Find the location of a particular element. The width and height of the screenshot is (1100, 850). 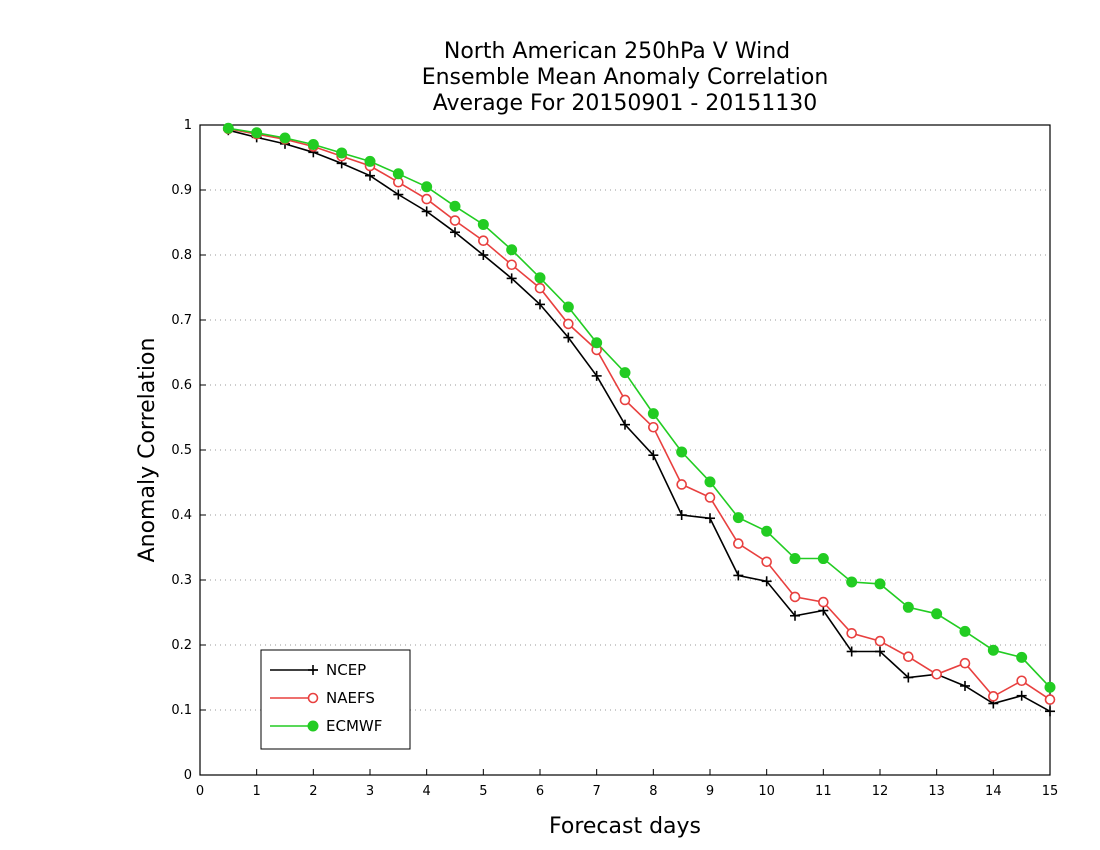

y-tick-label: 0.3 is located at coordinates (181, 580).